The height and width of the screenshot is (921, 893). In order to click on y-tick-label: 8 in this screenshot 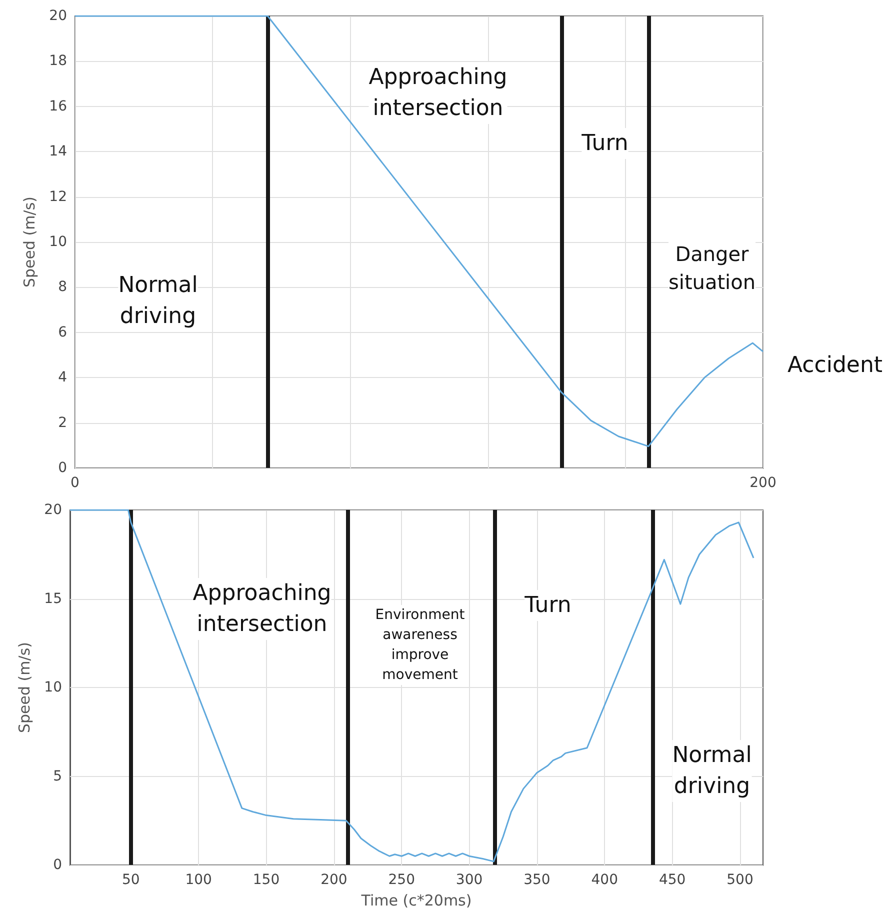, I will do `click(62, 287)`.